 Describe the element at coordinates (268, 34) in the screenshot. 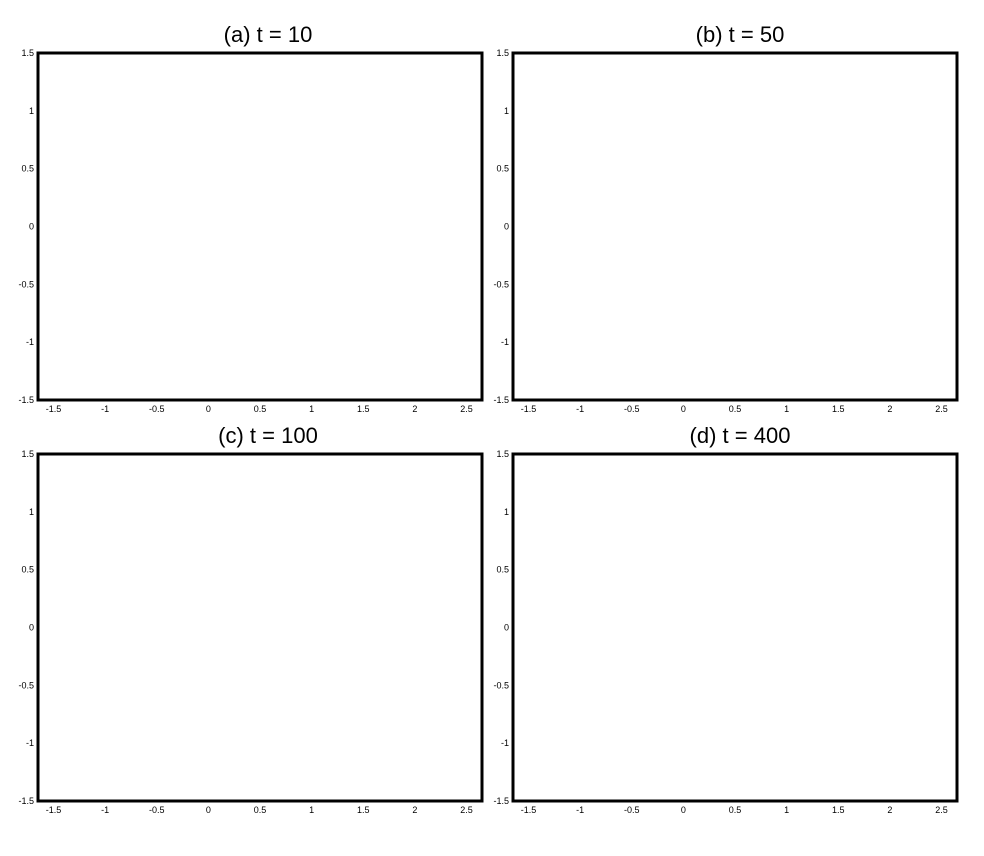

I see `panel-title: (a) t = 10` at that location.